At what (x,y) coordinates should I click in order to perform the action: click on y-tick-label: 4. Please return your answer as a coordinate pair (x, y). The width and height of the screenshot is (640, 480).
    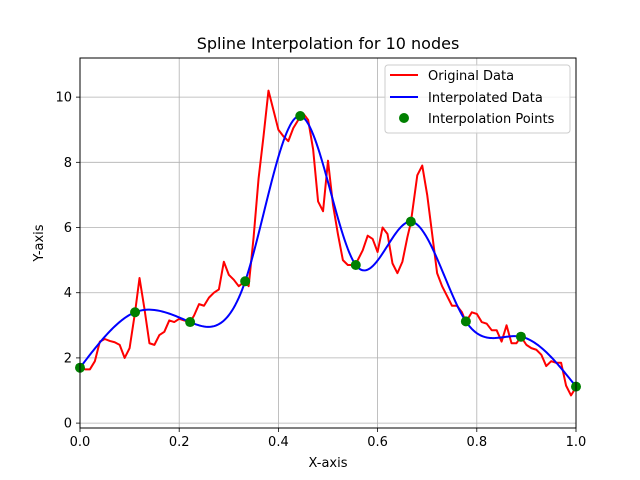
    Looking at the image, I should click on (68, 293).